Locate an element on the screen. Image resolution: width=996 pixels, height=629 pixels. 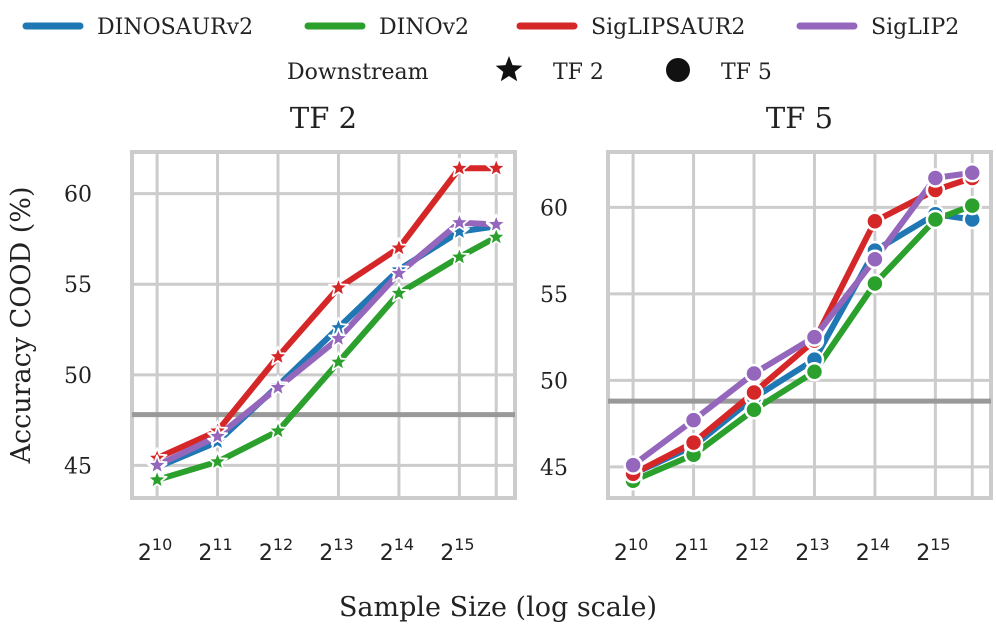
x-tick-label-0-2: 212 is located at coordinates (276, 550).